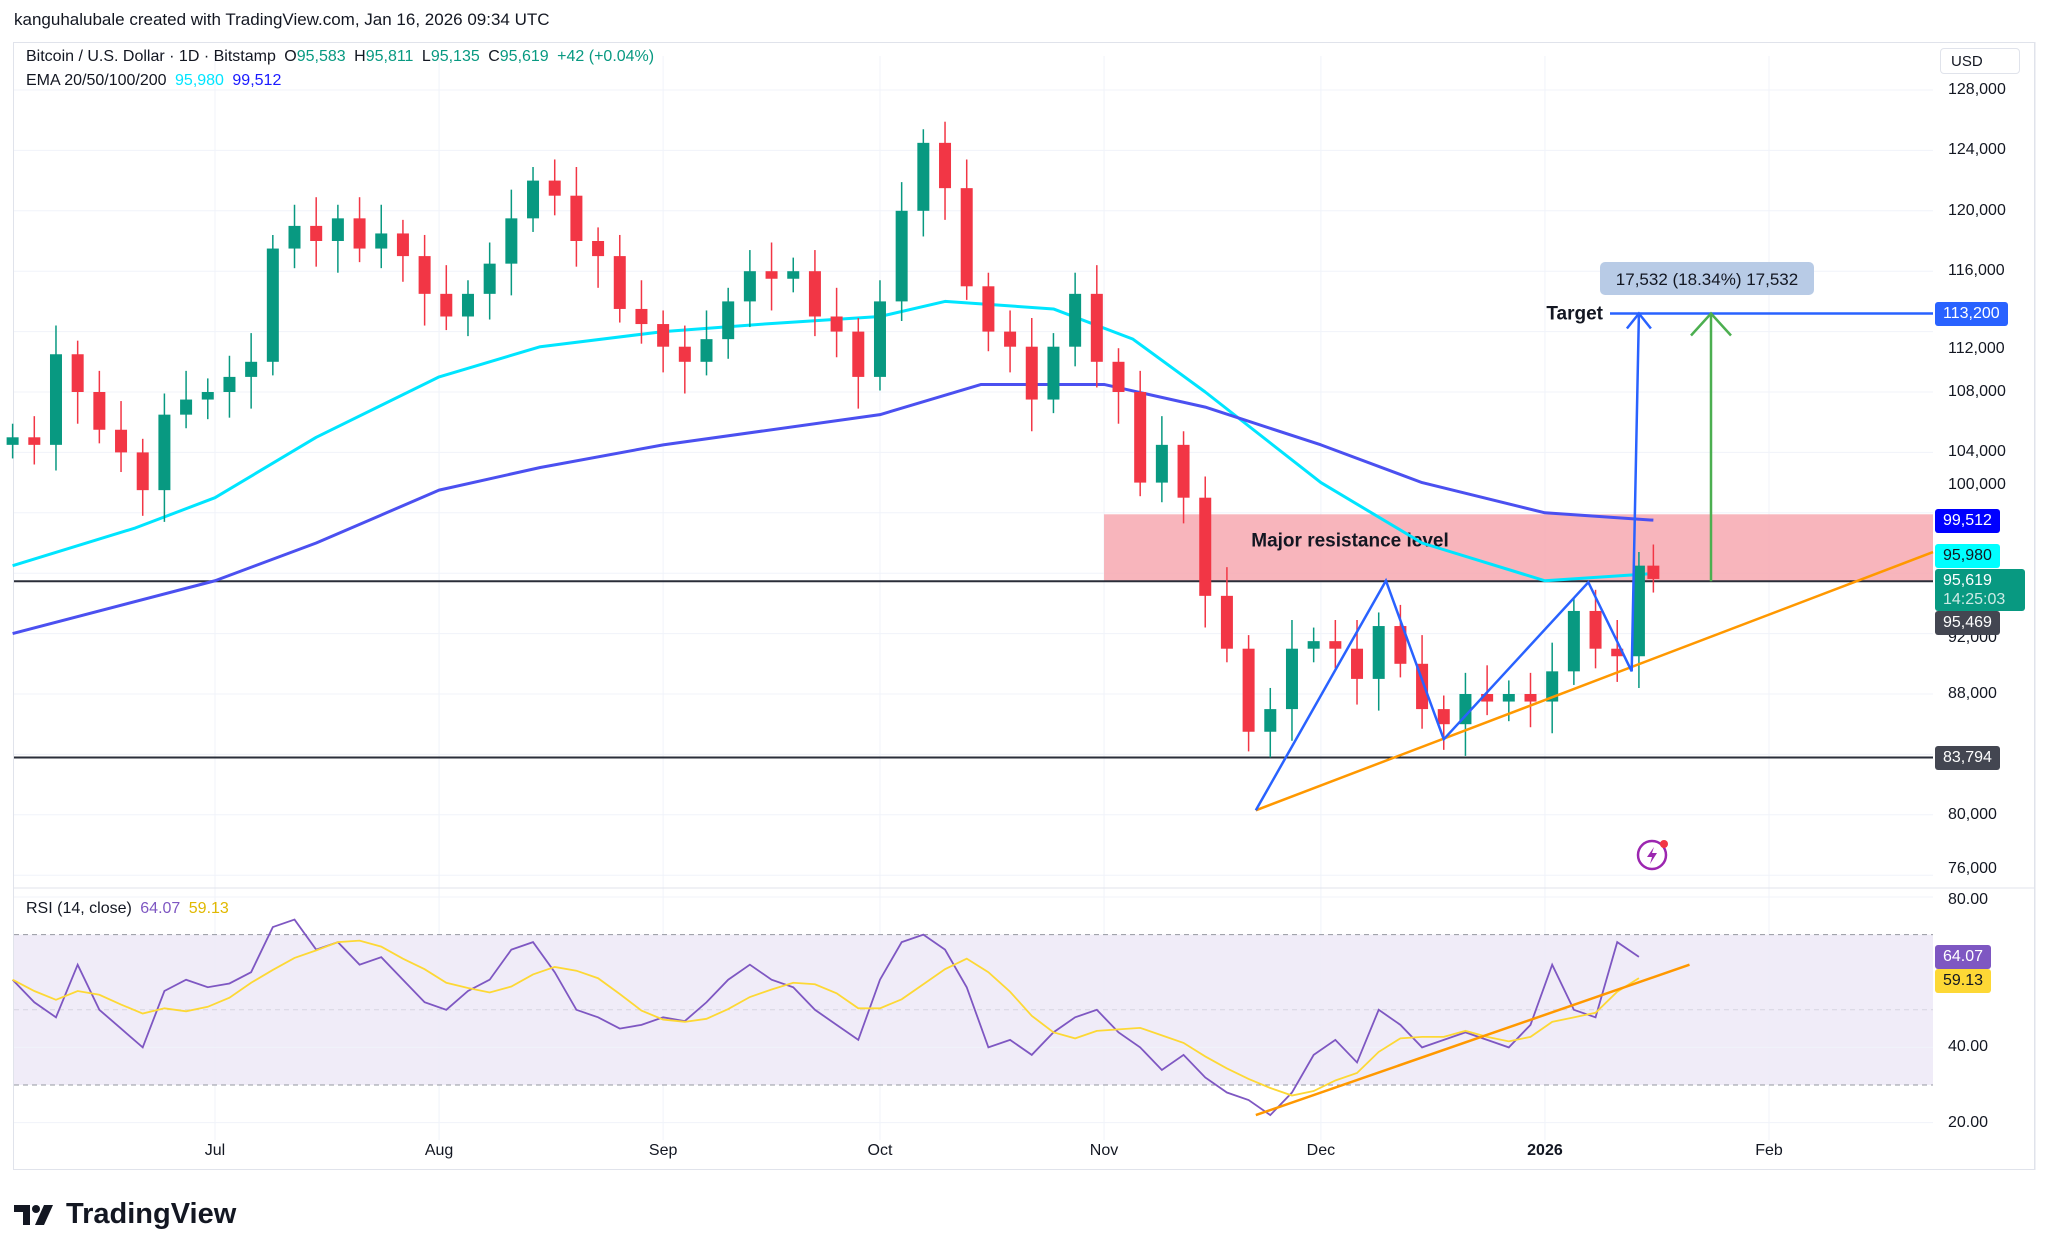 This screenshot has height=1254, width=2048. I want to click on low-label: L, so click(426, 56).